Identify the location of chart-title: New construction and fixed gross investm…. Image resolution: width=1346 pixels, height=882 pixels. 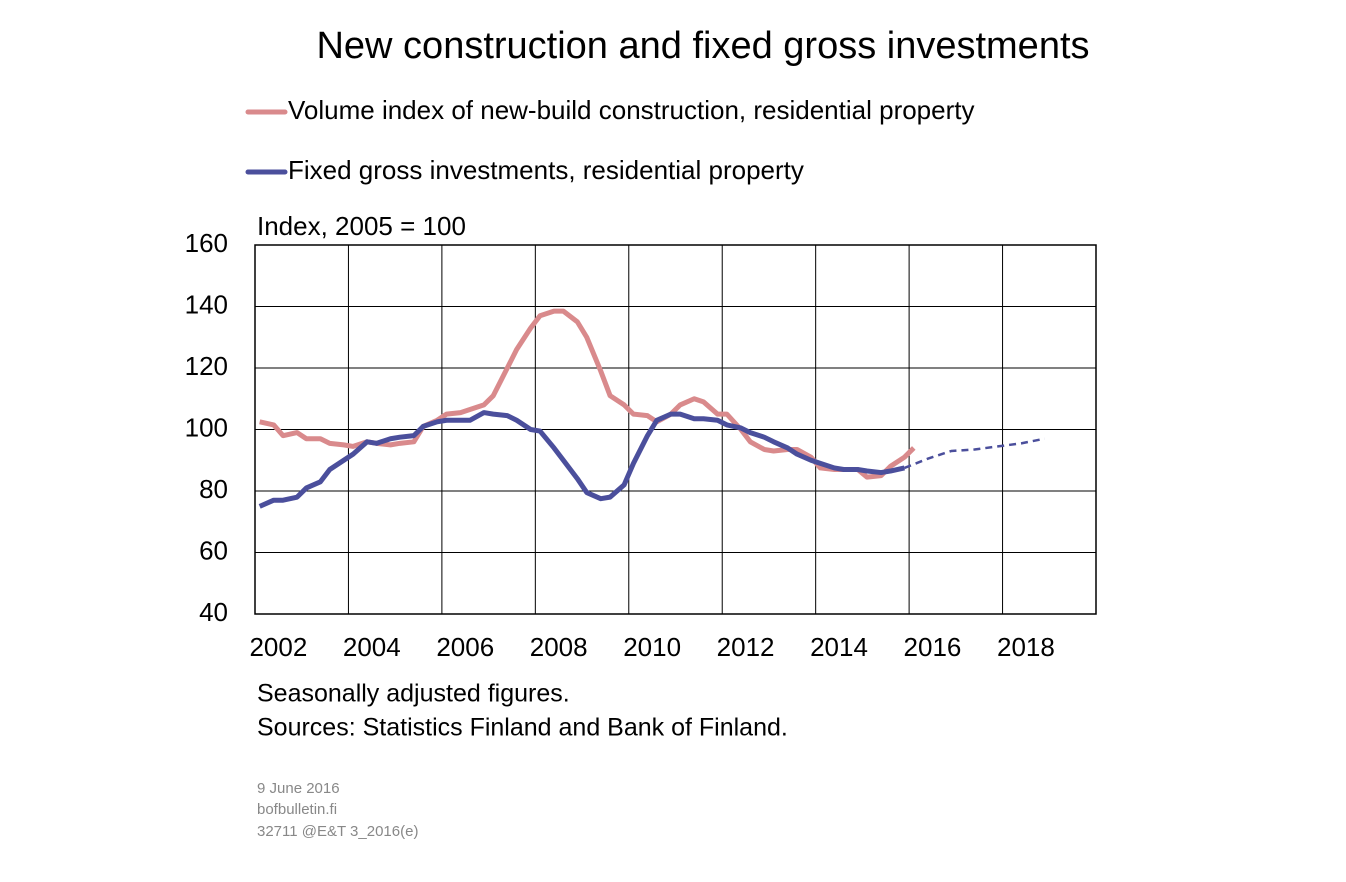
(702, 46).